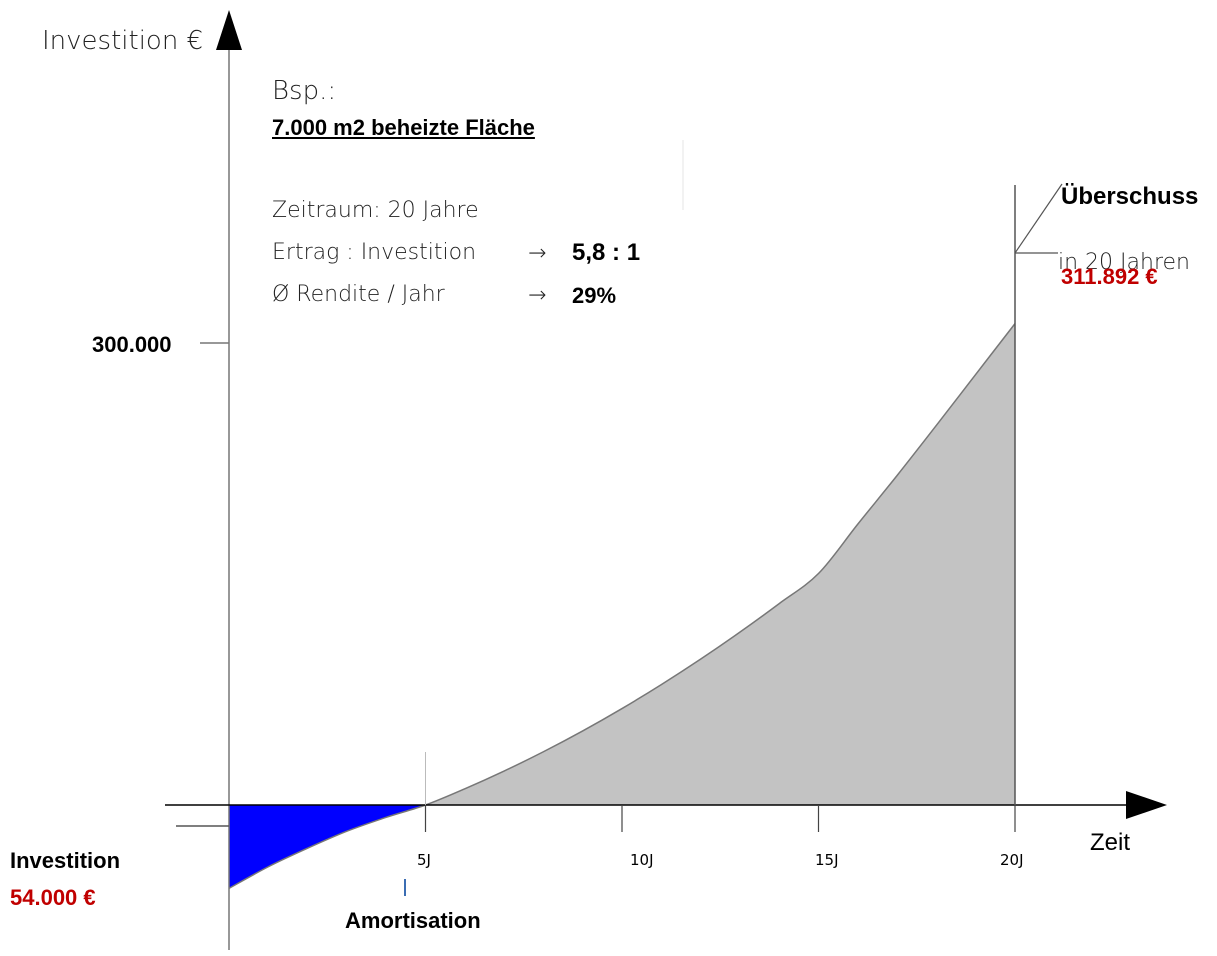 The image size is (1217, 956). What do you see at coordinates (123, 41) in the screenshot?
I see `y-axis-label: Investition €` at bounding box center [123, 41].